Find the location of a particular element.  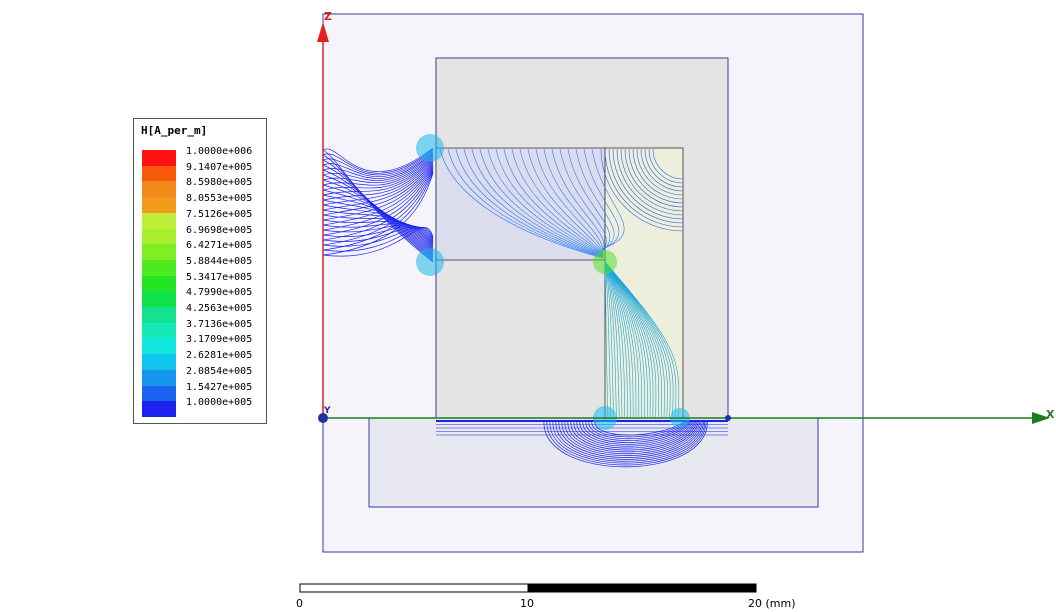

scale-label-20: 20 (mm) is located at coordinates (772, 603).